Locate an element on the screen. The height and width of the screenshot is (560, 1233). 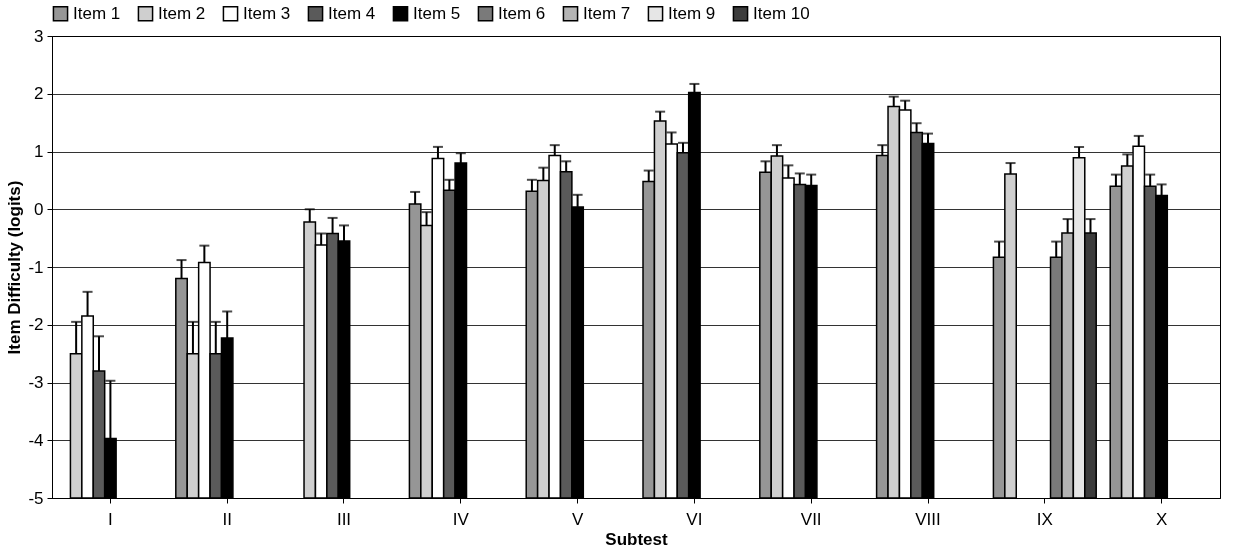
legend-label: Item 6 is located at coordinates (522, 13).